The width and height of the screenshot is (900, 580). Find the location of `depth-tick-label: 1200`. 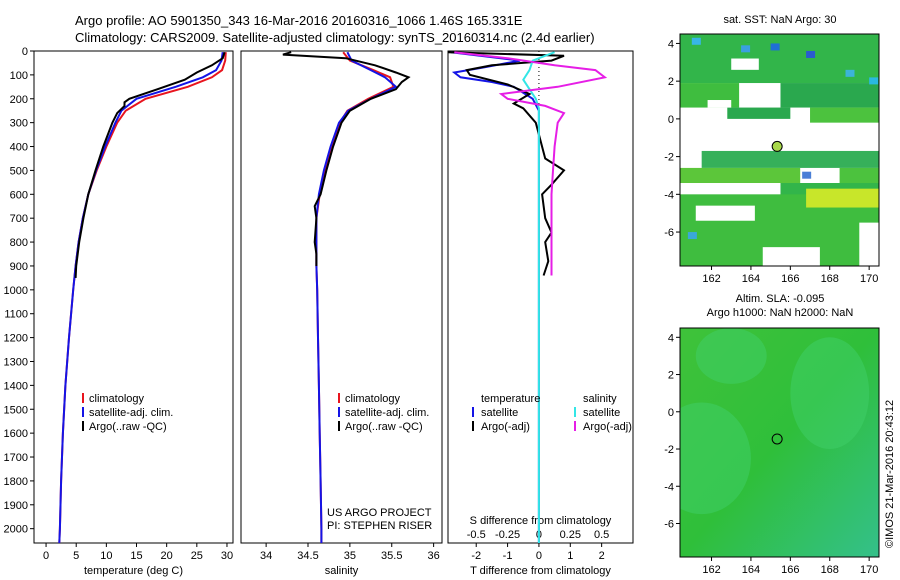

depth-tick-label: 1200 is located at coordinates (16, 339).